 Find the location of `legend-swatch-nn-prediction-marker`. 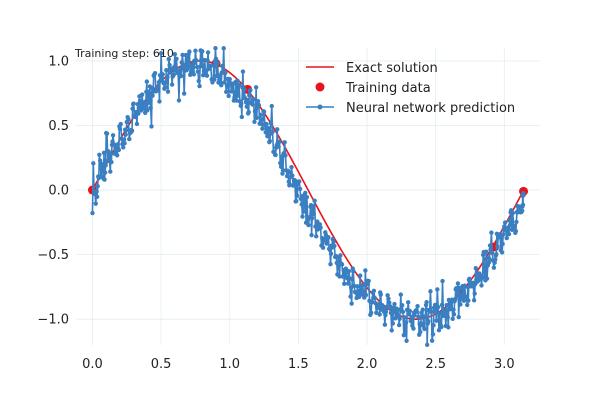

legend-swatch-nn-prediction-marker is located at coordinates (320, 107).